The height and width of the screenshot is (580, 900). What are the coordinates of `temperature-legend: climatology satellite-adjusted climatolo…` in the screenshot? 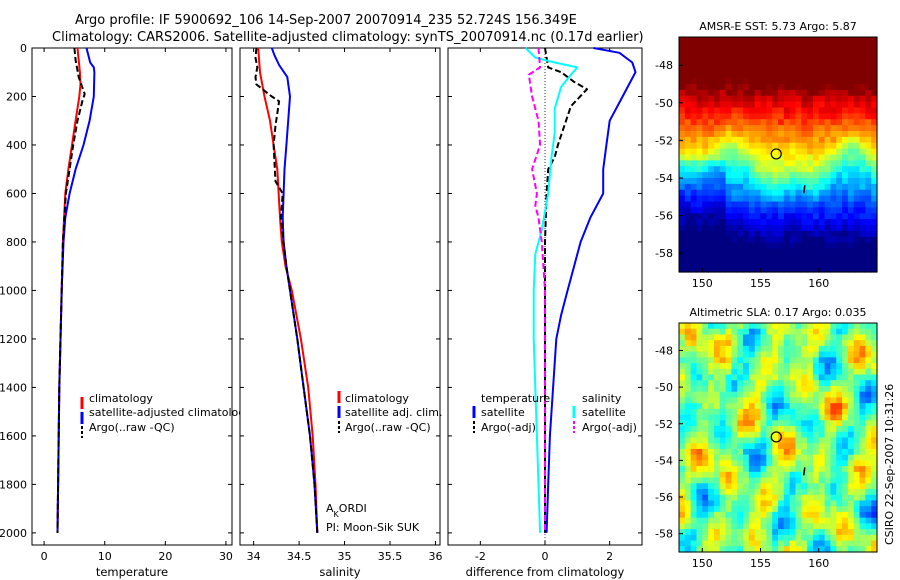 It's located at (166, 415).